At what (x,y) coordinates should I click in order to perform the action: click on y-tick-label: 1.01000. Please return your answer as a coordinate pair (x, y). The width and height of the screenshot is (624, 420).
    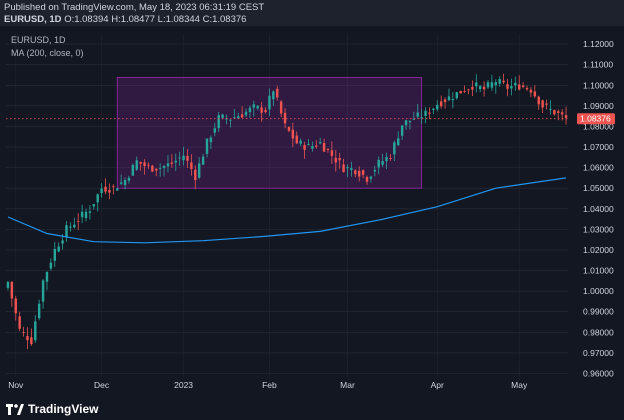
    Looking at the image, I should click on (598, 271).